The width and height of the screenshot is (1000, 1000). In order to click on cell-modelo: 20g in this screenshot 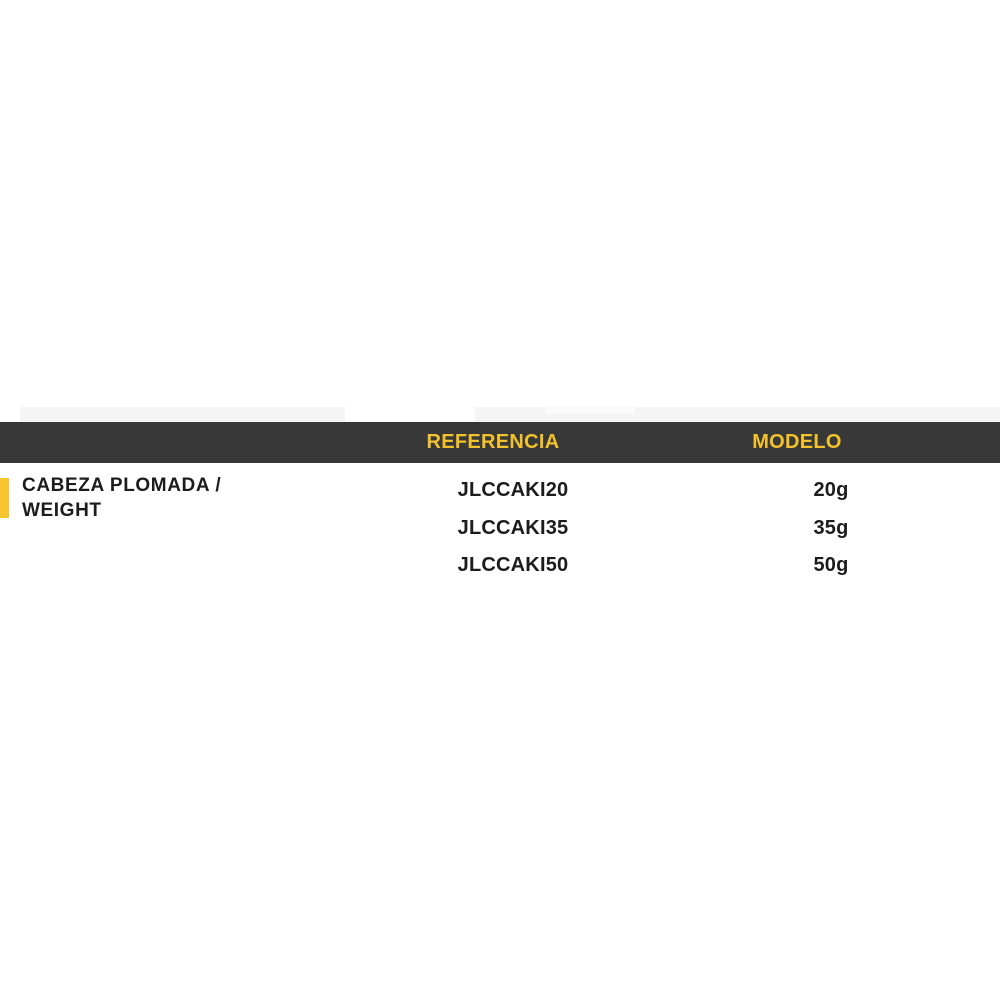, I will do `click(831, 490)`.